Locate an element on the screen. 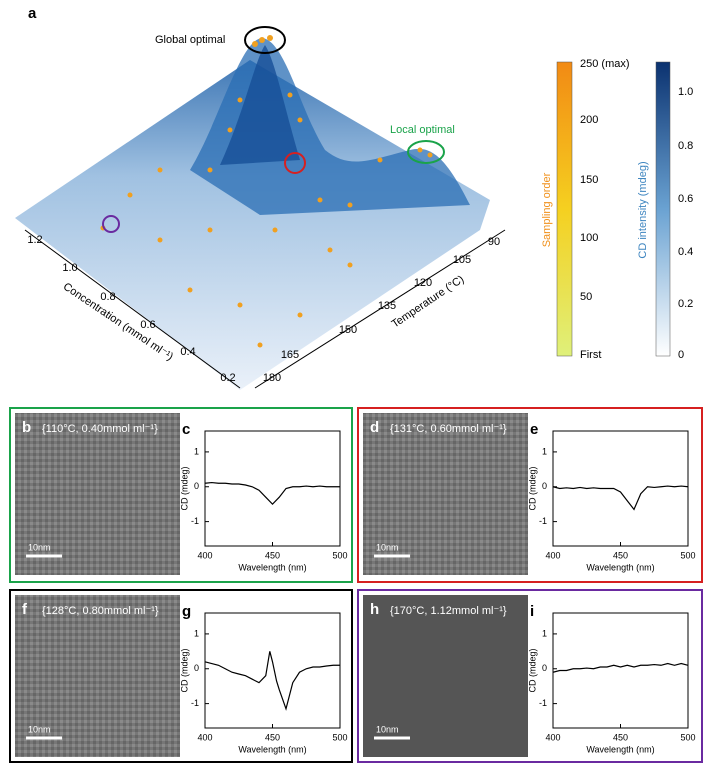  axis-tick-label: 105 is located at coordinates (462, 260).